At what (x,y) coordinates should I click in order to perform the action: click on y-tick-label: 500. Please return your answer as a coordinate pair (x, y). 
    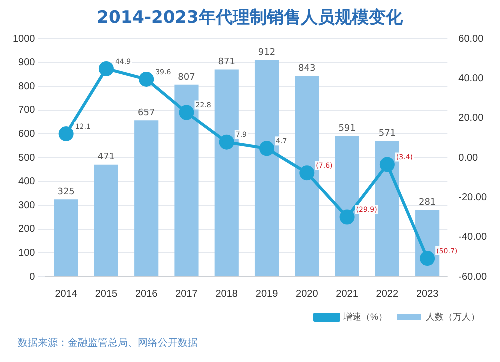
    Looking at the image, I should click on (27, 158).